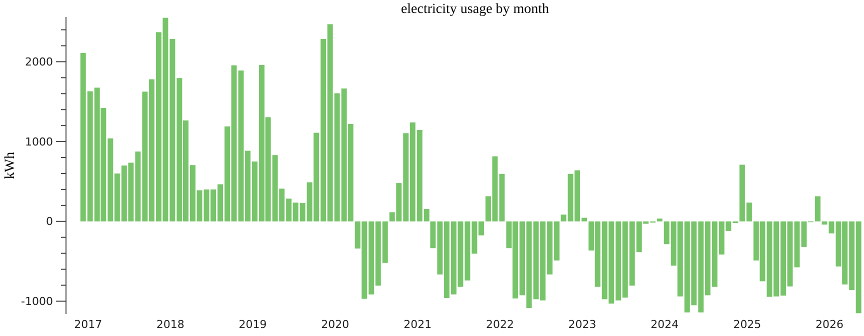 This screenshot has height=336, width=864. What do you see at coordinates (170, 324) in the screenshot?
I see `x-tick-label: 2018` at bounding box center [170, 324].